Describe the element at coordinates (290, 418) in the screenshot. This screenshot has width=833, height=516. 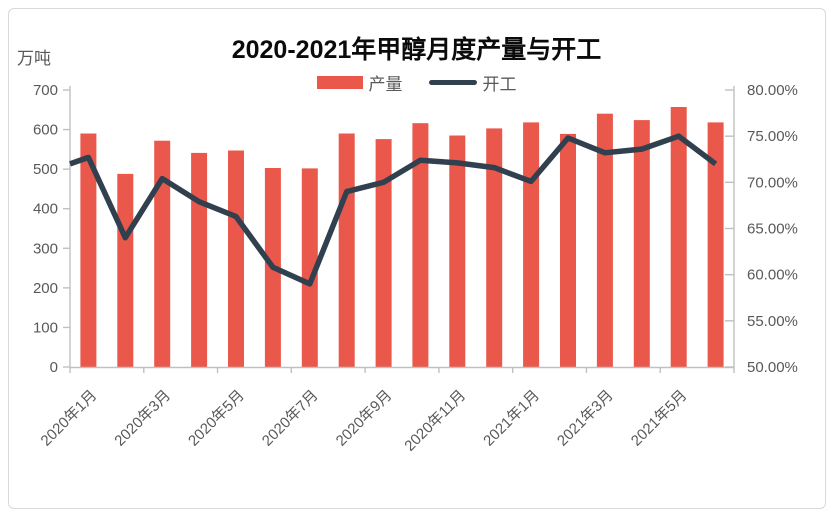
I see `x-axis-tick-label: 2020年7月` at that location.